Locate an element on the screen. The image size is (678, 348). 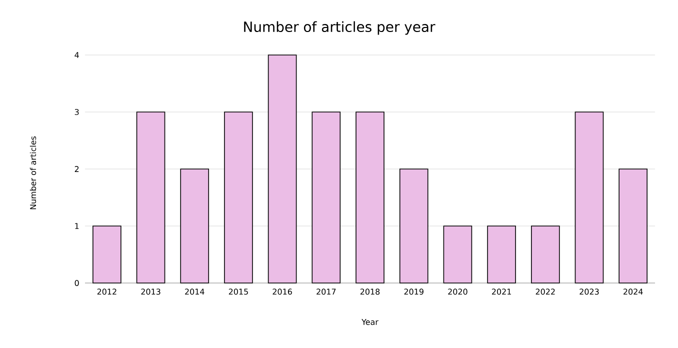
chart-title: Number of articles per year is located at coordinates (340, 28).